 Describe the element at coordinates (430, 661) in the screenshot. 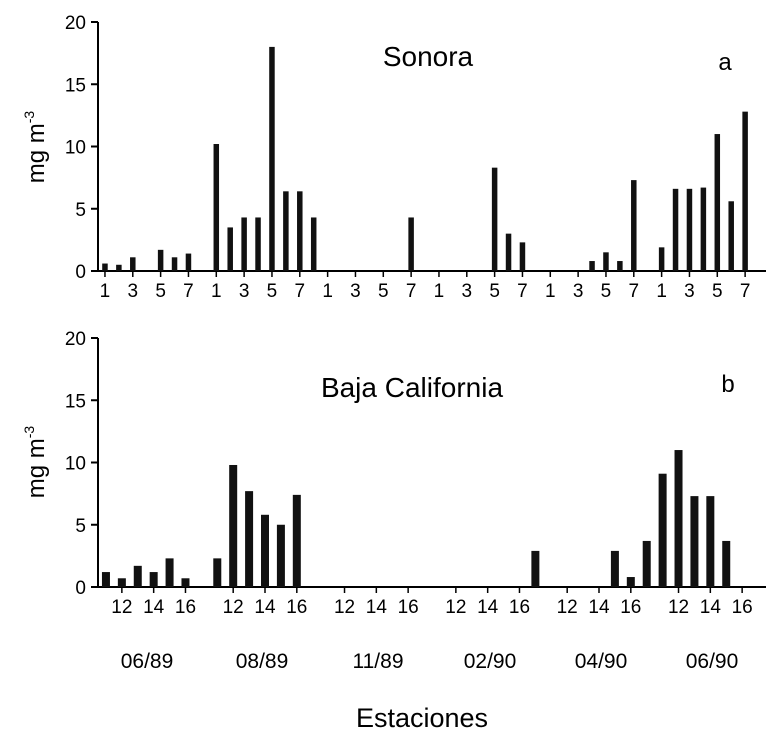

I see `sampling-date-labels: 06/89 08/89 11/89 02/90 04/90 06/90` at that location.